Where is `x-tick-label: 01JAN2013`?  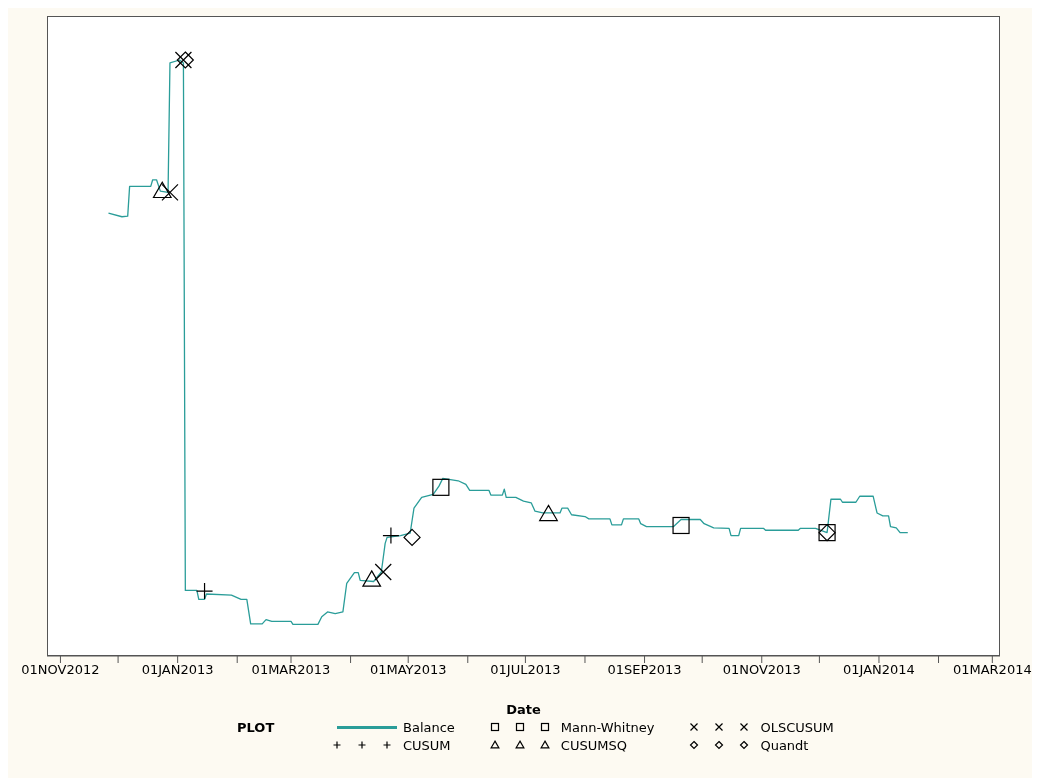
x-tick-label: 01JAN2013 is located at coordinates (177, 670).